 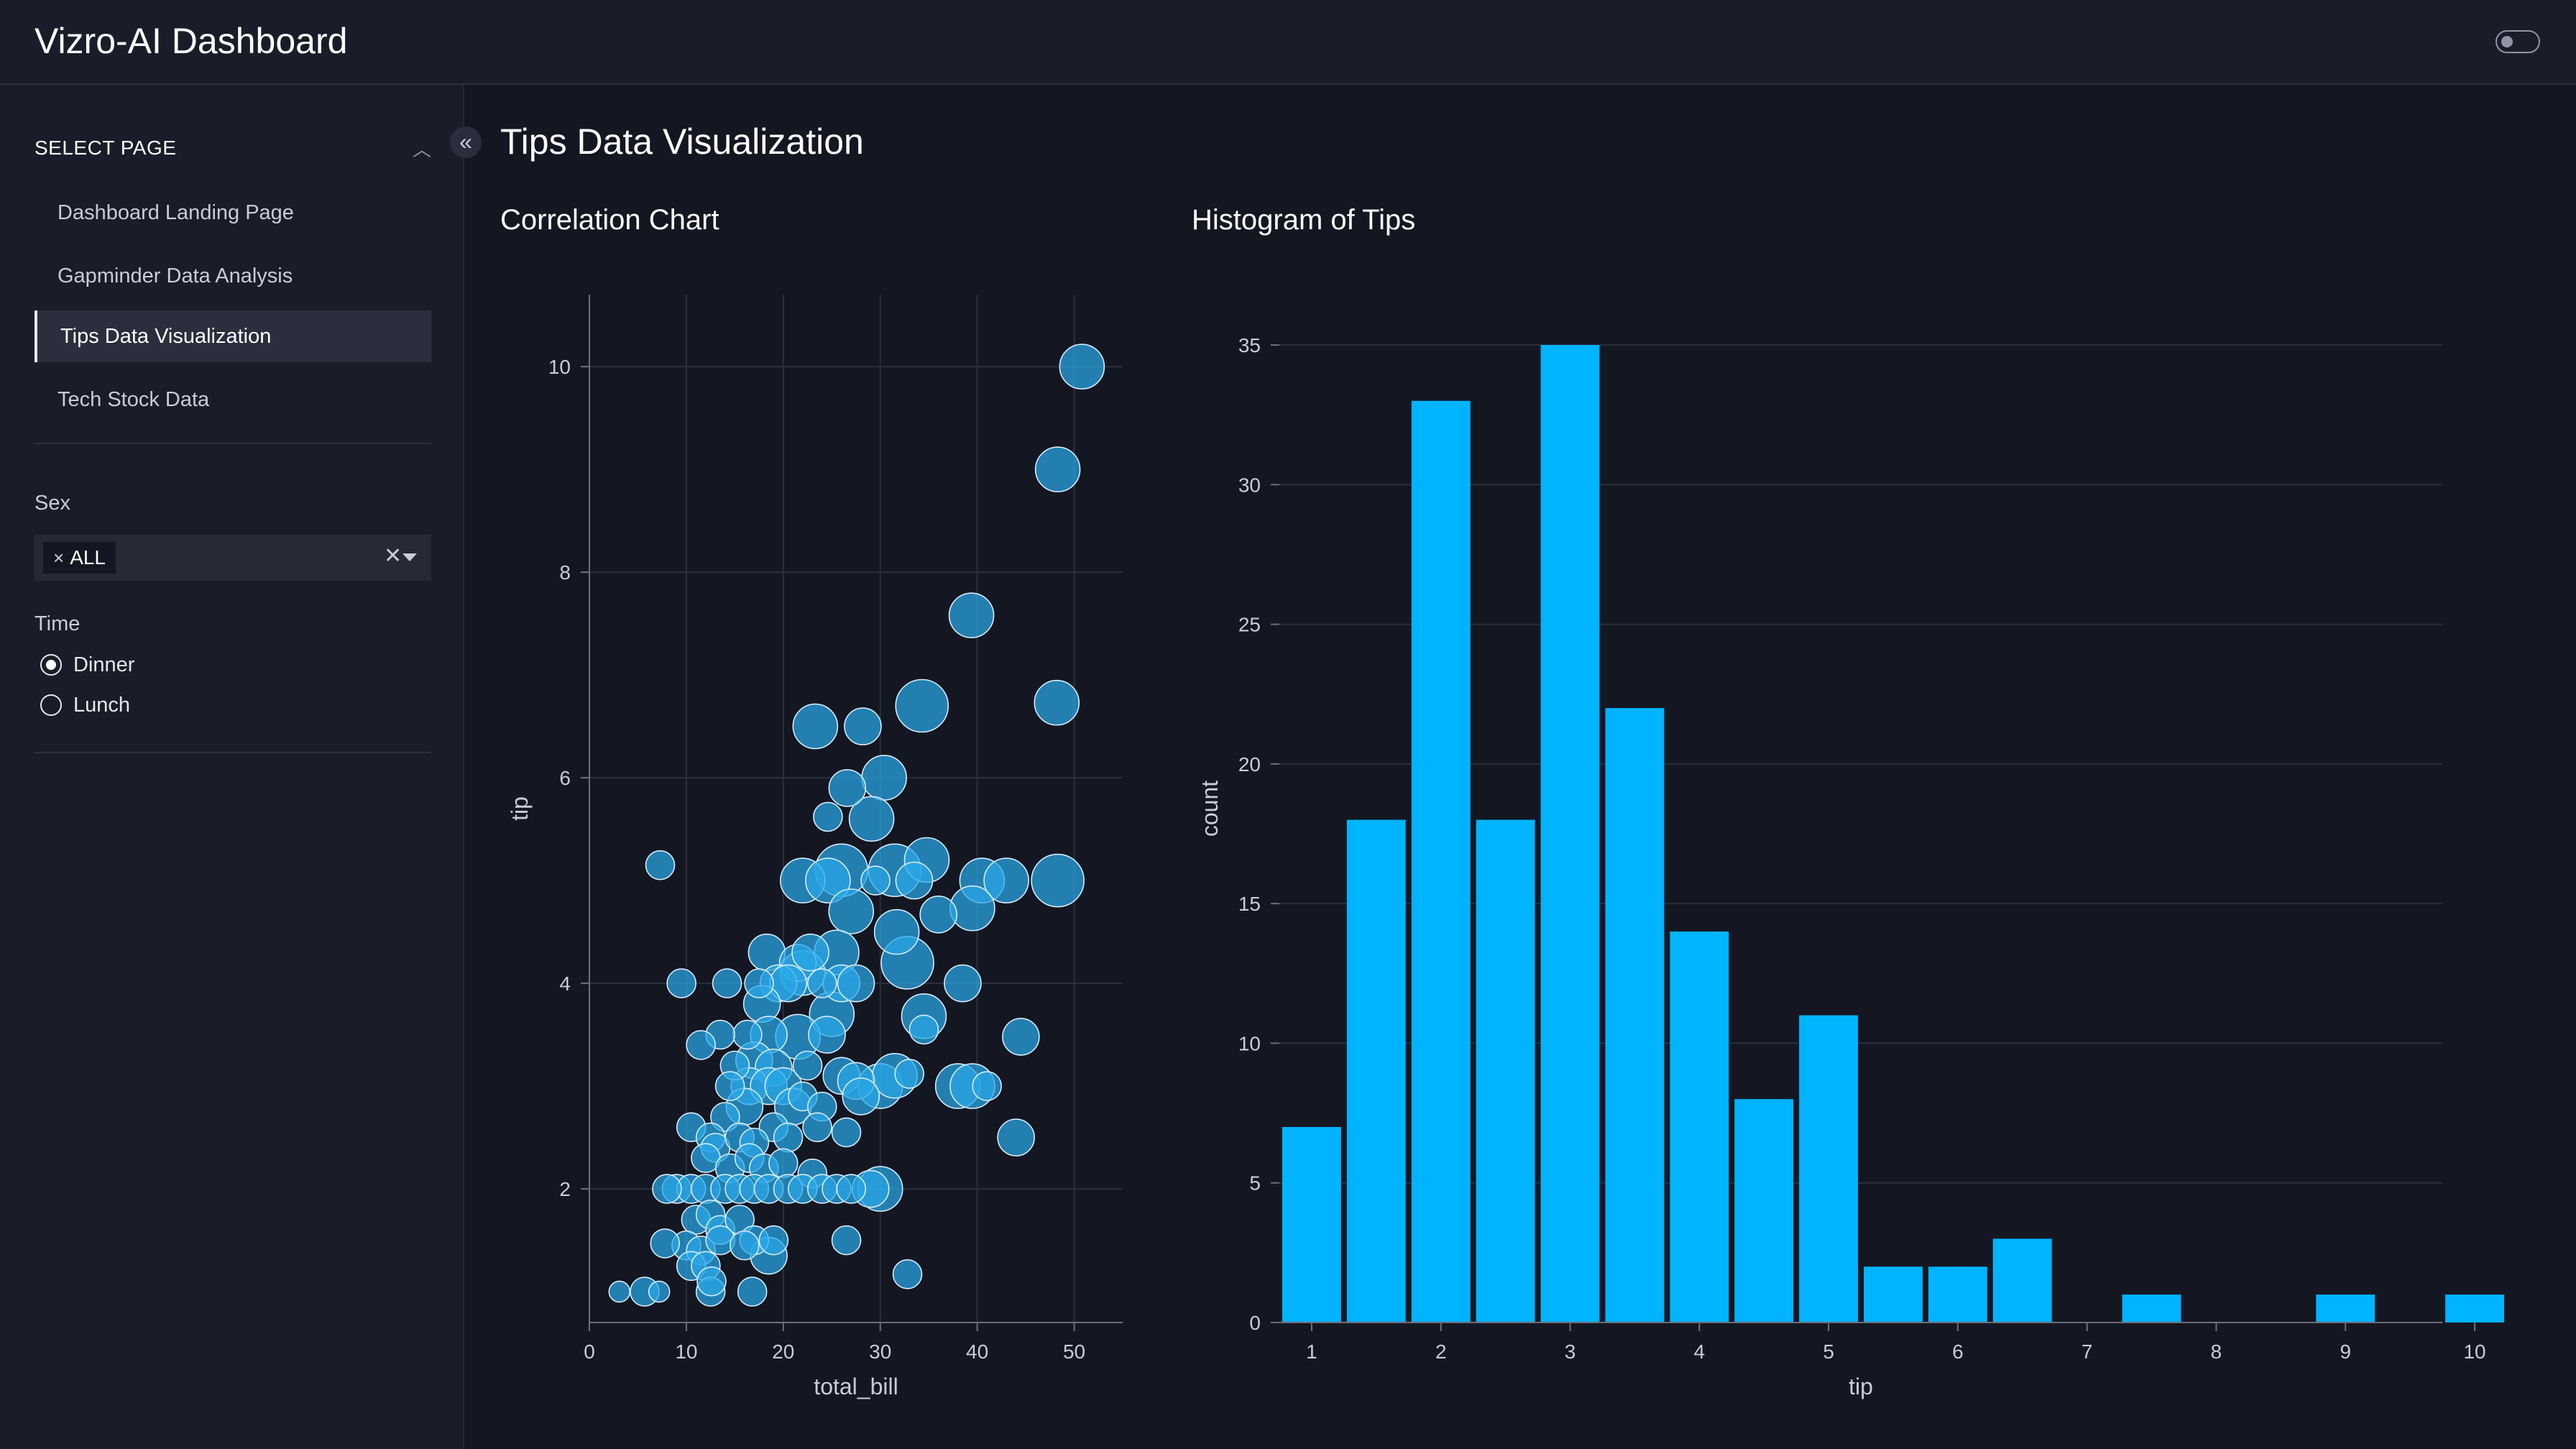 What do you see at coordinates (105, 148) in the screenshot?
I see `select-page-label: SELECT PAGE` at bounding box center [105, 148].